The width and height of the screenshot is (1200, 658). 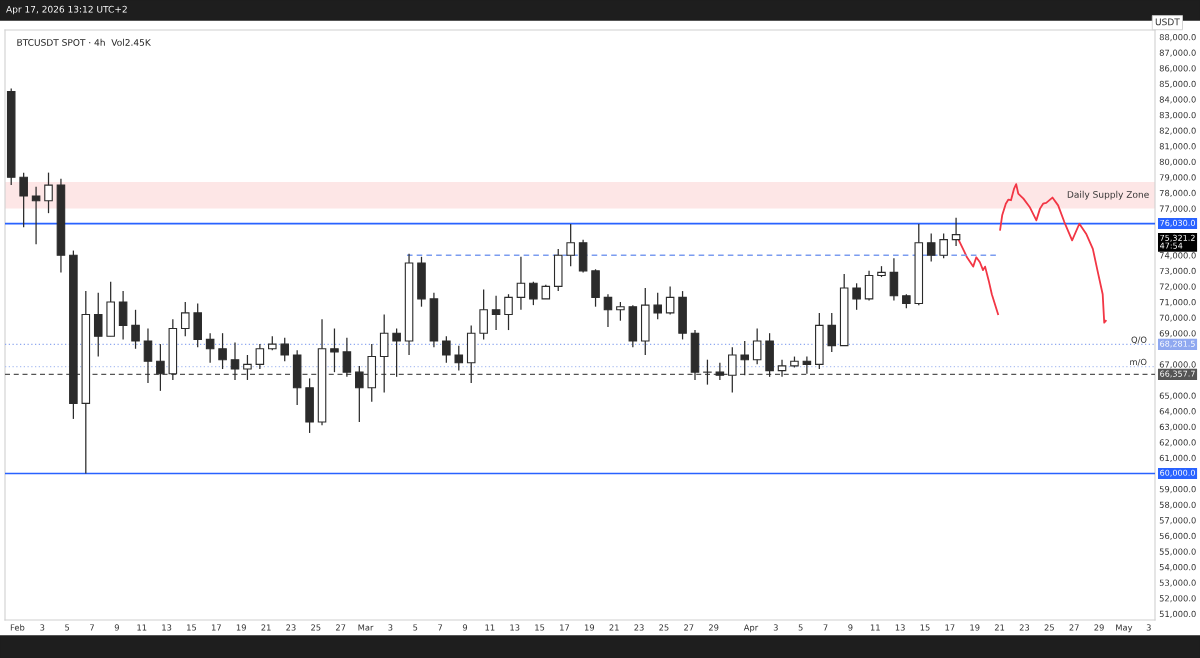 I want to click on text: Apr 17, 2026 13:12 UTC+2, so click(x=66, y=10).